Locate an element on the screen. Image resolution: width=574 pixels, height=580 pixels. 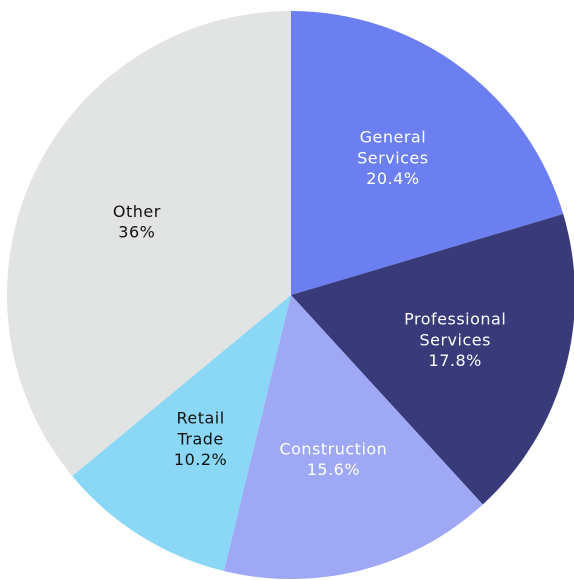
slice-label-line: Other is located at coordinates (137, 210).